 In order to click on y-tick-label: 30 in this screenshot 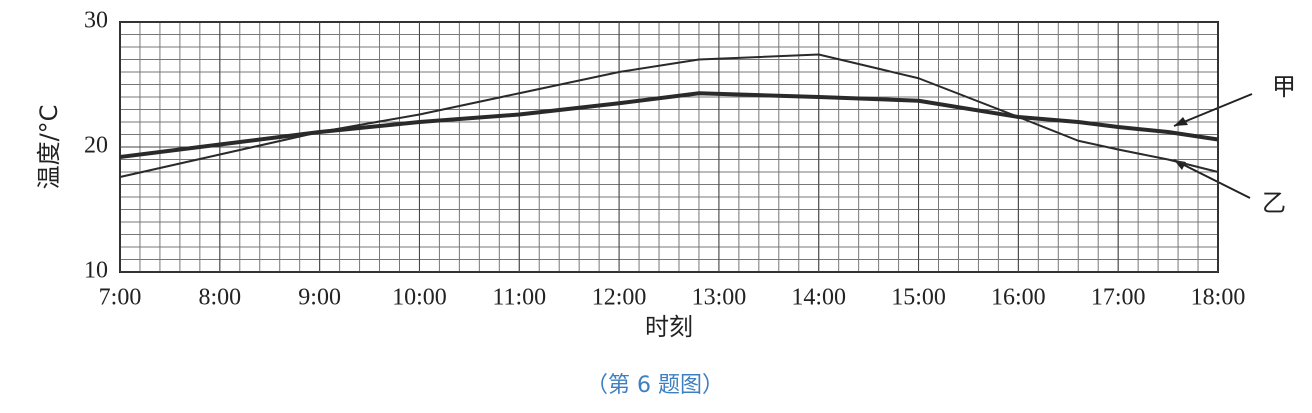, I will do `click(96, 21)`.